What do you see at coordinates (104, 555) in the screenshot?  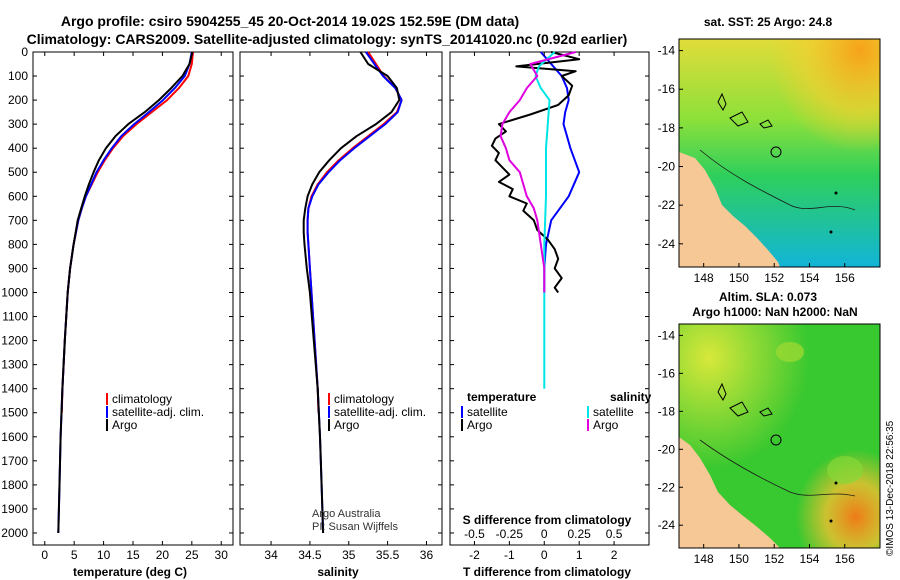 I see `x-tick-label: 10` at bounding box center [104, 555].